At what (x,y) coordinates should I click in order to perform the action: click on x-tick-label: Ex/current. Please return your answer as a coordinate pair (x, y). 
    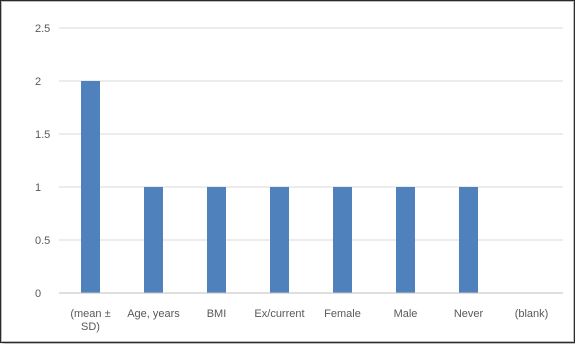
    Looking at the image, I should click on (279, 314).